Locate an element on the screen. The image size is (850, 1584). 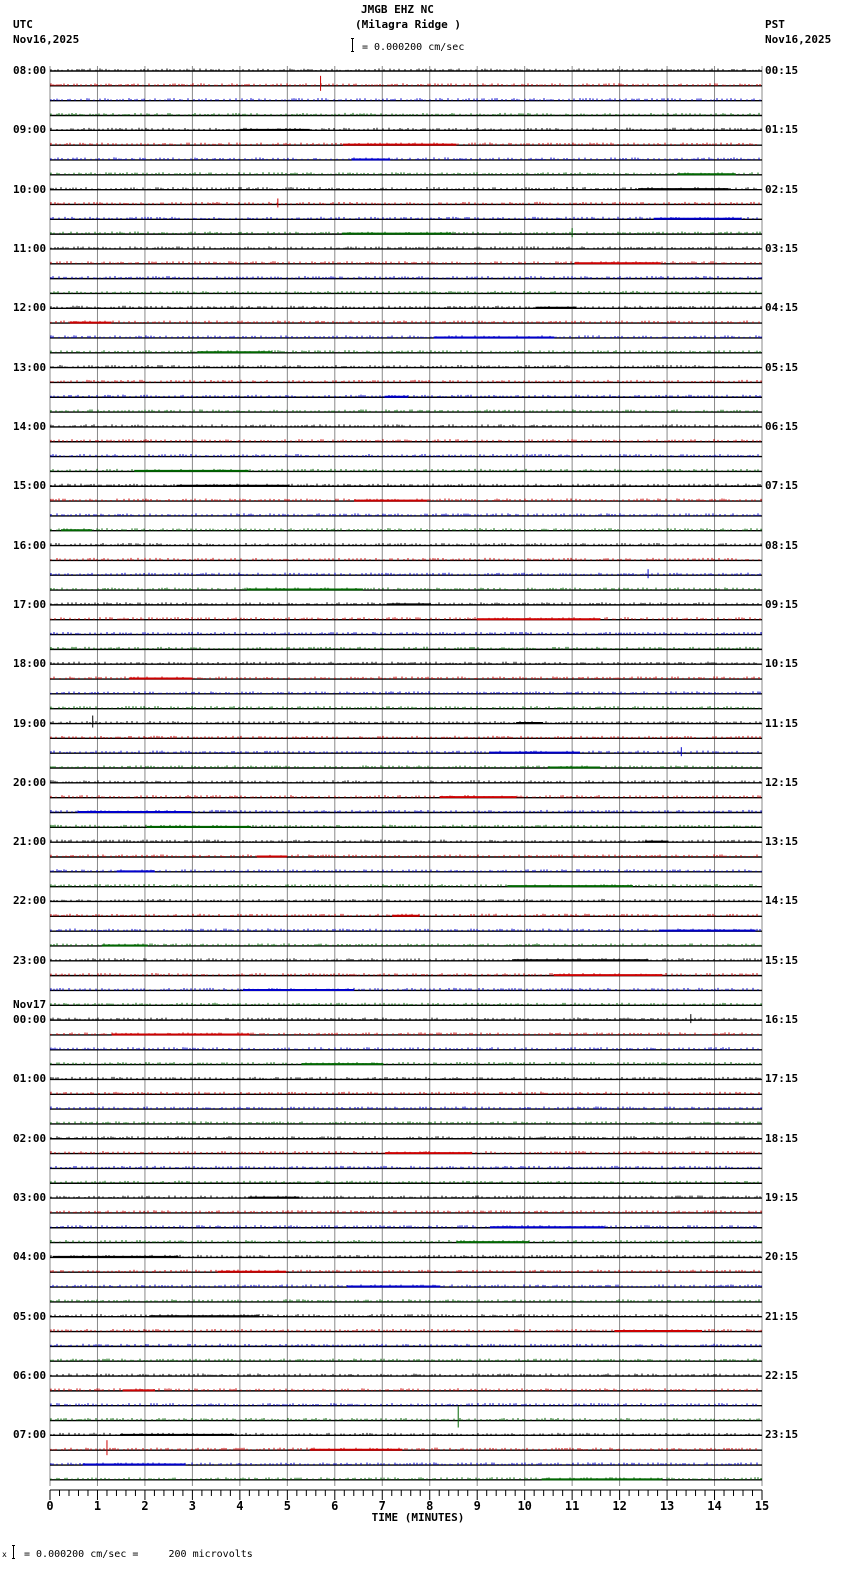
pst-hour-label: 08:15 is located at coordinates (782, 545).